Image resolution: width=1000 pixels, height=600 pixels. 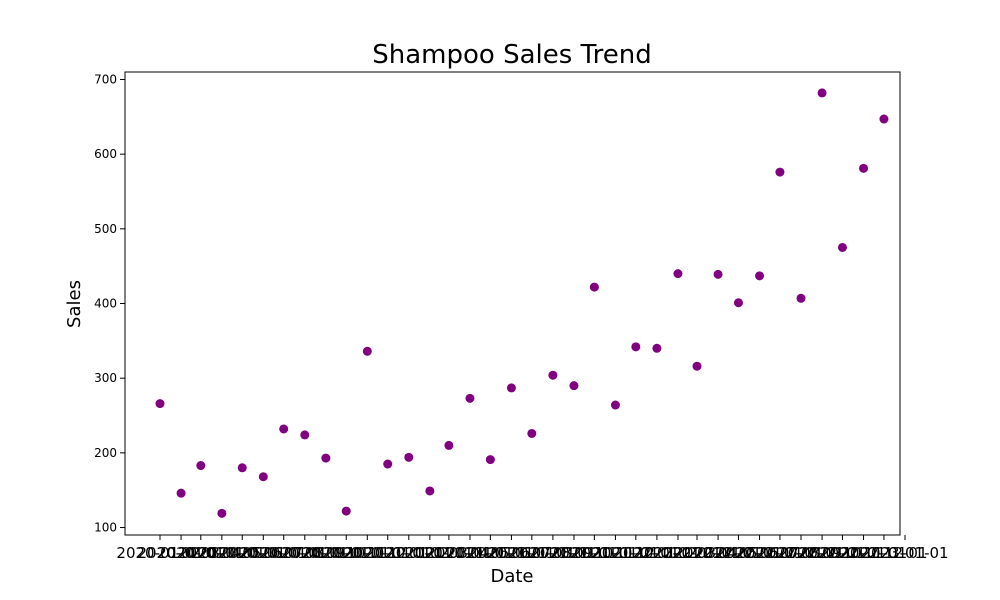 I want to click on x-tick-label: 2021-11-01, so click(x=615, y=553).